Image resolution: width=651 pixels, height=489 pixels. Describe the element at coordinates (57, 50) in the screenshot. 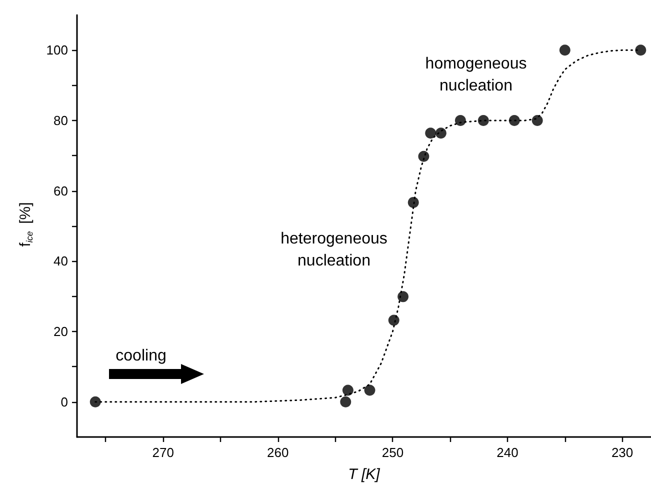

I see `y-tick-label: 100` at that location.